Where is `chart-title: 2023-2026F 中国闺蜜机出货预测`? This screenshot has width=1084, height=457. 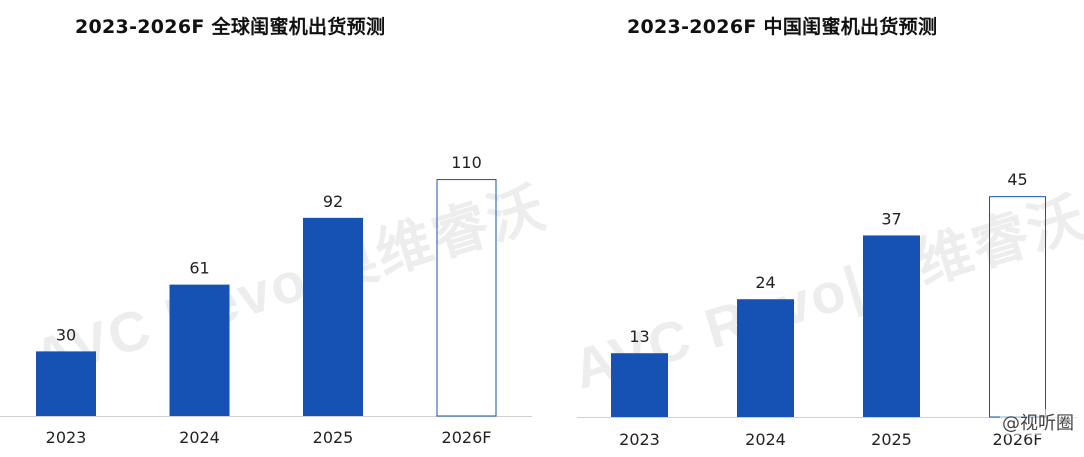 chart-title: 2023-2026F 中国闺蜜机出货预测 is located at coordinates (782, 27).